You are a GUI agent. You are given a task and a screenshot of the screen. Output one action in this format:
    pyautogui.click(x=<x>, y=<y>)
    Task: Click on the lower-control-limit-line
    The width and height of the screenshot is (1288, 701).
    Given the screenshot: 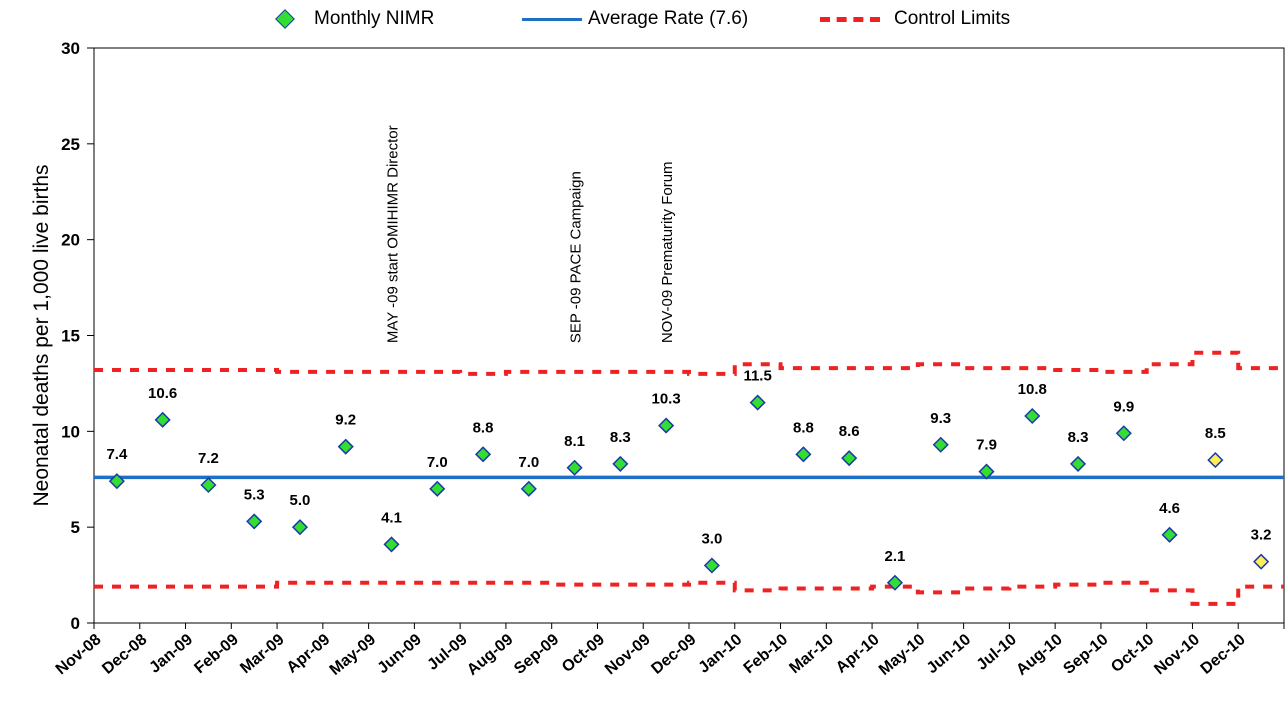 What is the action you would take?
    pyautogui.click(x=689, y=593)
    